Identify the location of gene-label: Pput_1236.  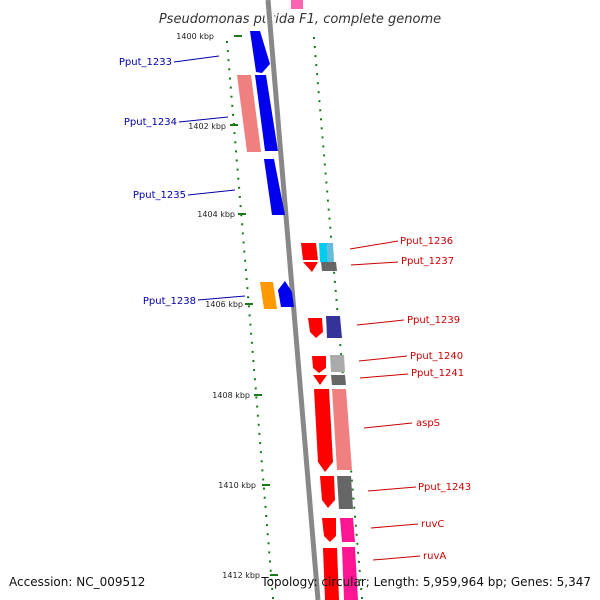
(401, 243).